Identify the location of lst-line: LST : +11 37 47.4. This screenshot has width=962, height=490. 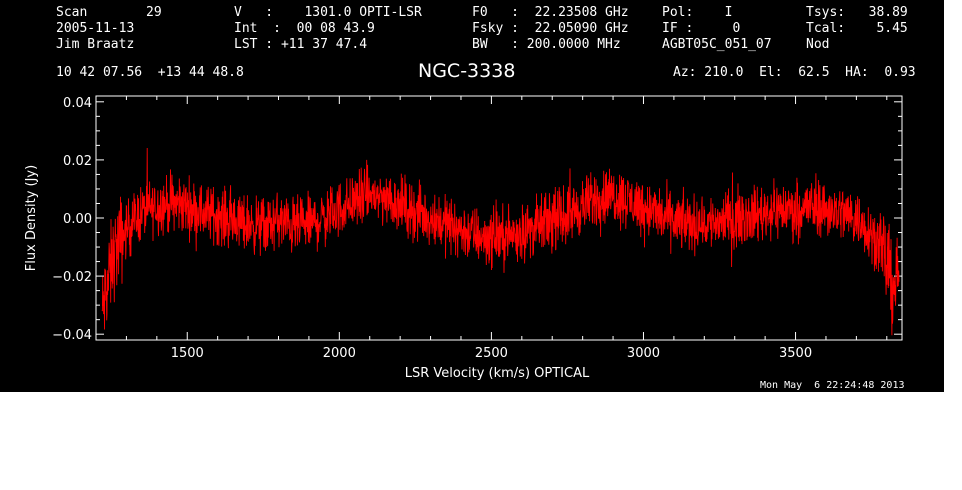
(301, 44).